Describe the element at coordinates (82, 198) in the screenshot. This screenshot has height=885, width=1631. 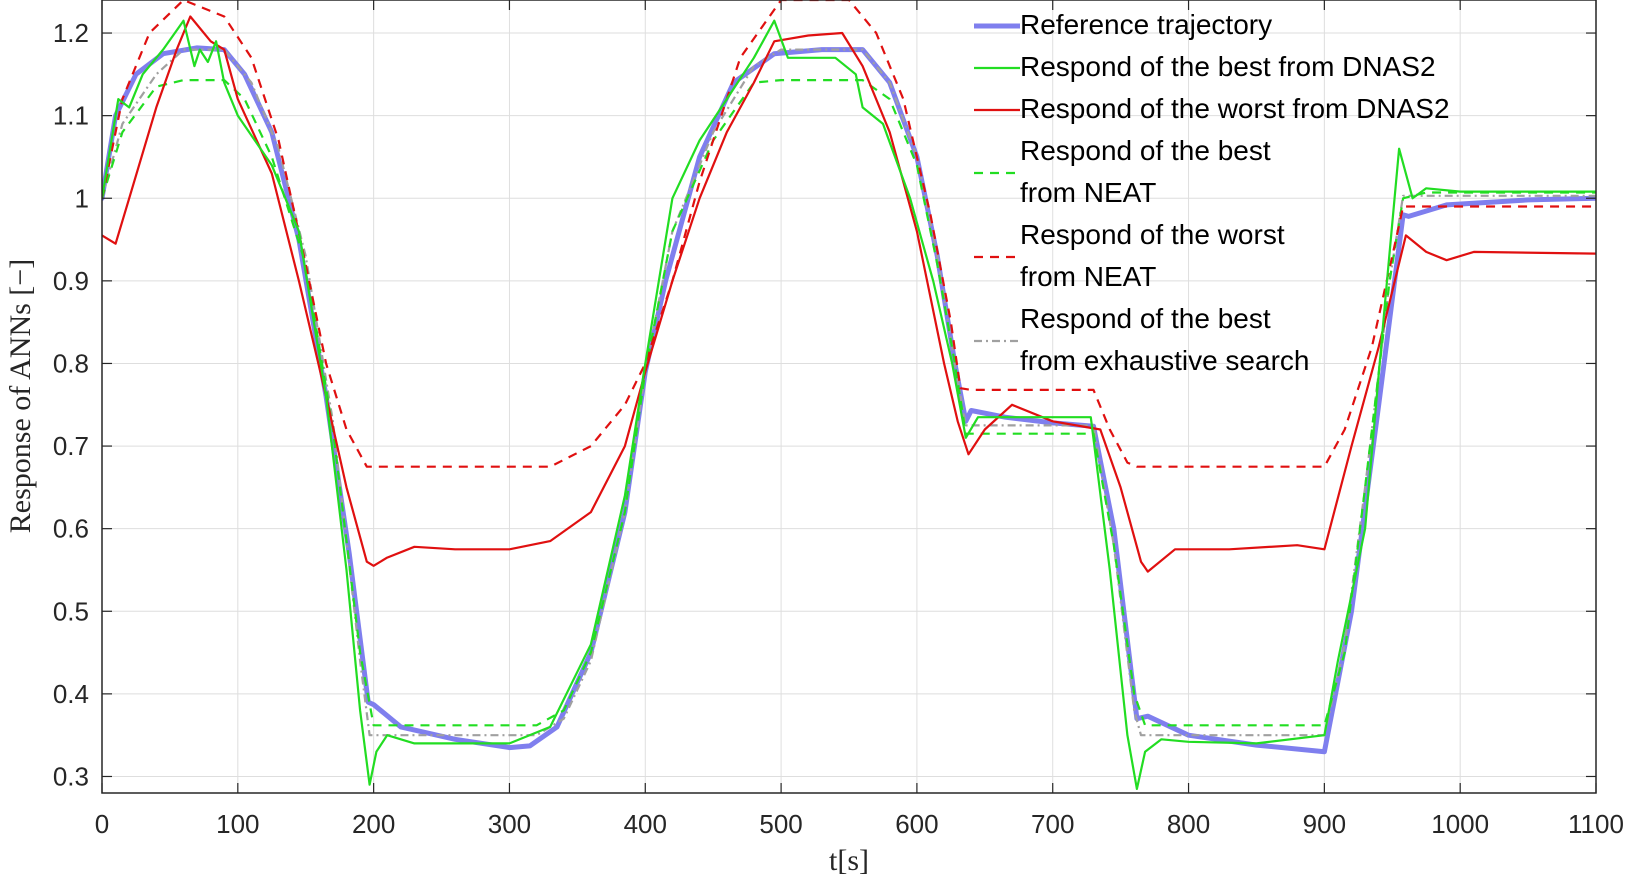
I see `y-tick-label: 1` at that location.